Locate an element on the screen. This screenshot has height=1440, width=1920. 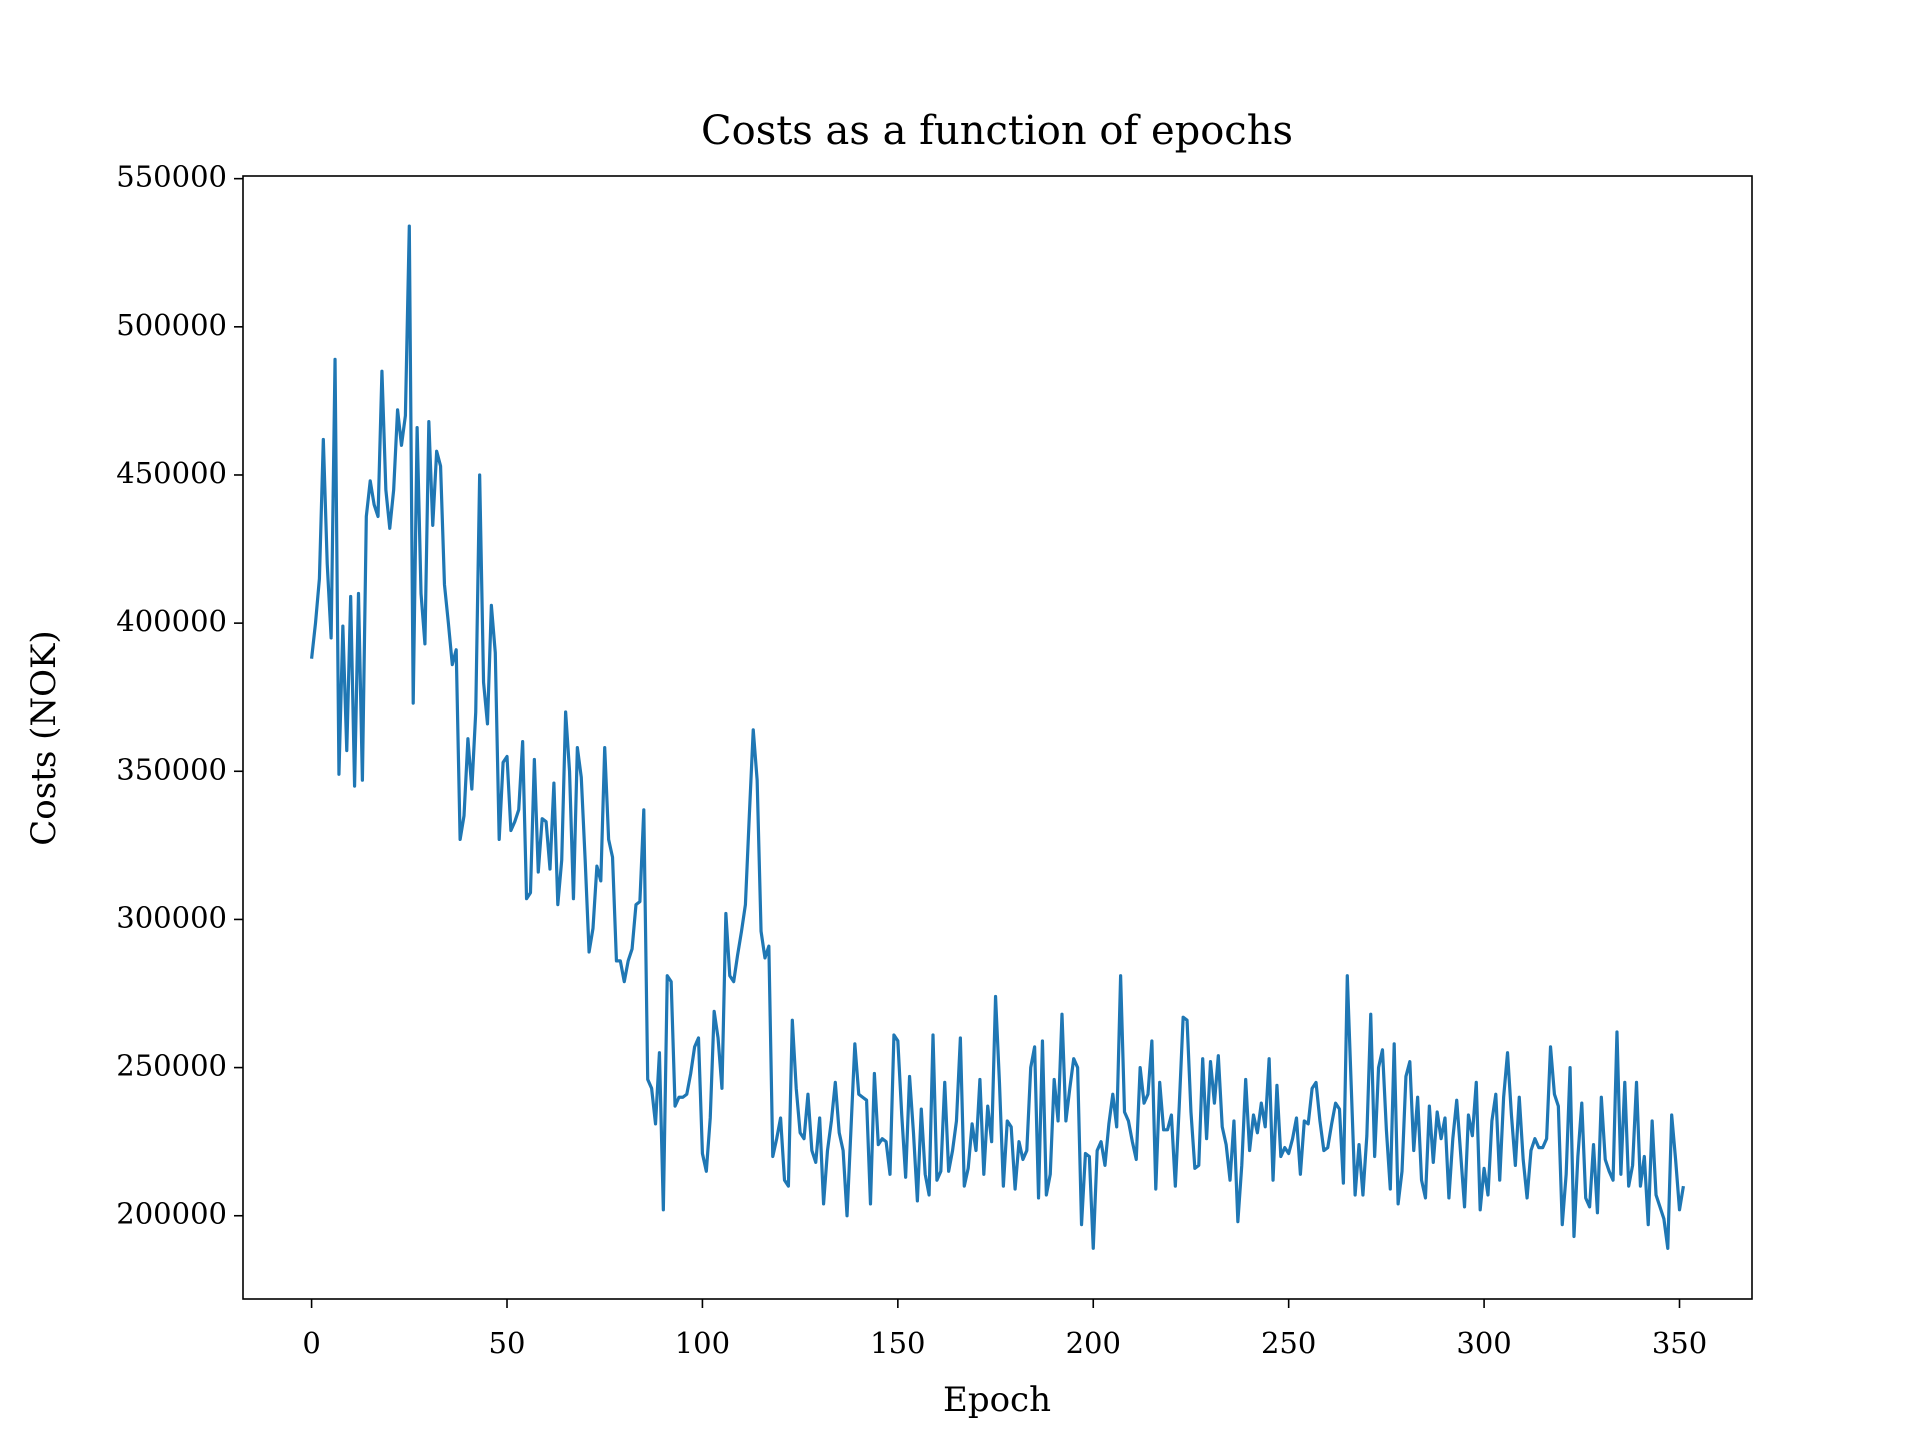
x-tick-label: 200 is located at coordinates (1093, 1343).